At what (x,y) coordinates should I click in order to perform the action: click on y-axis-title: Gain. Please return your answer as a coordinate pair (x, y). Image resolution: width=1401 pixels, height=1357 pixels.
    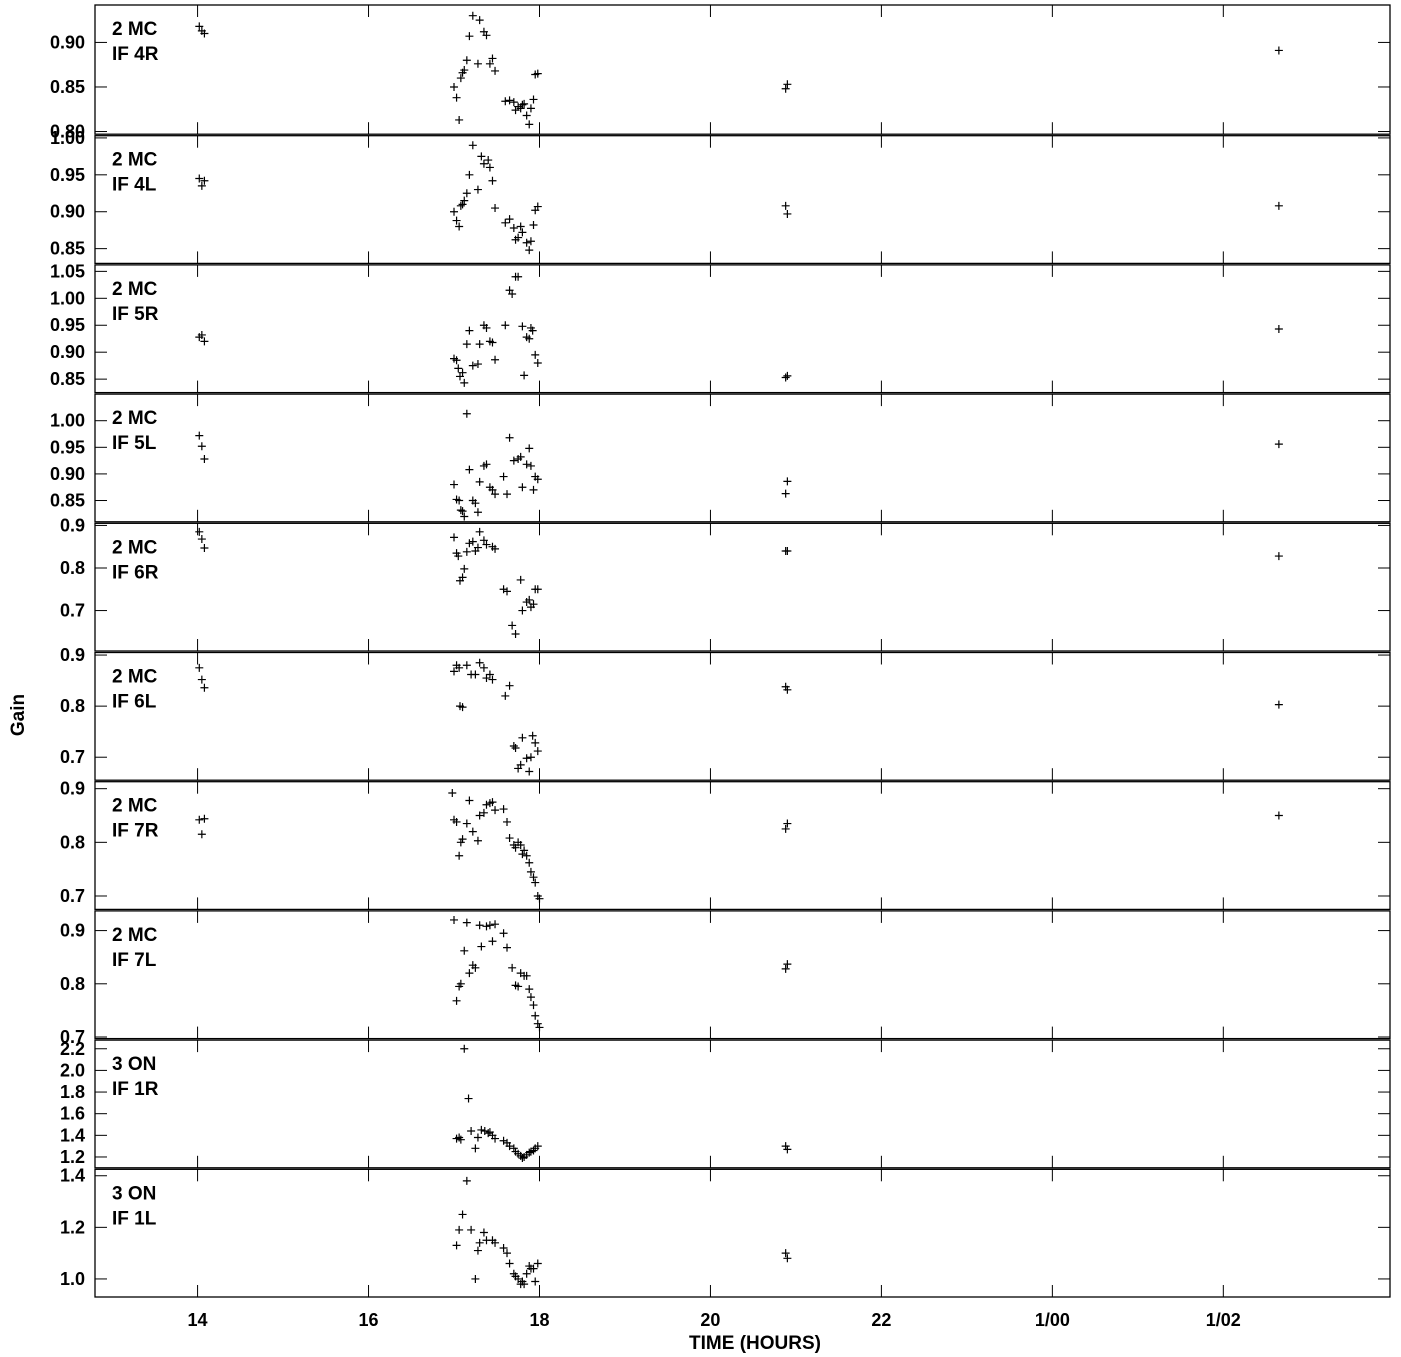
    Looking at the image, I should click on (18, 715).